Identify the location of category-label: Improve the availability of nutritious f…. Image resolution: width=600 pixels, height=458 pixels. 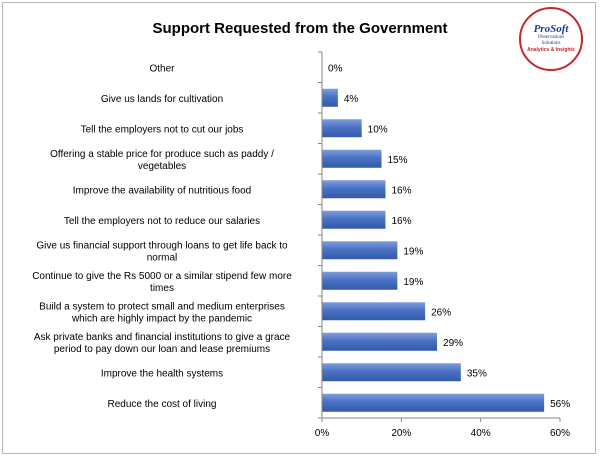
(162, 190).